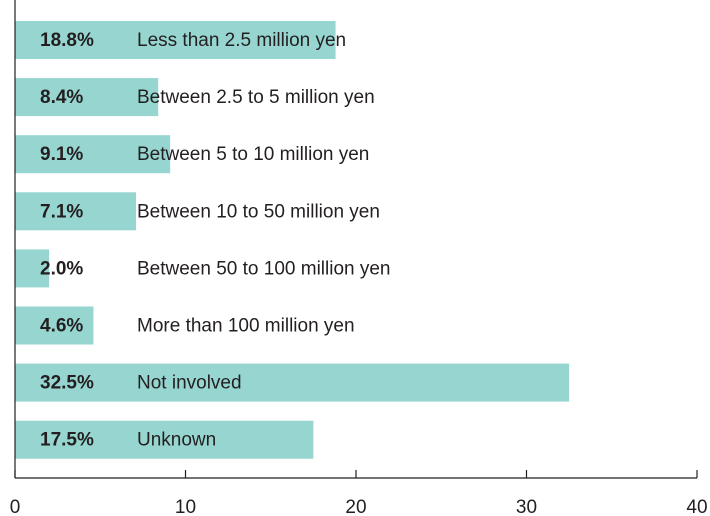 Image resolution: width=710 pixels, height=516 pixels. Describe the element at coordinates (15, 506) in the screenshot. I see `x-tick-label: 0` at that location.